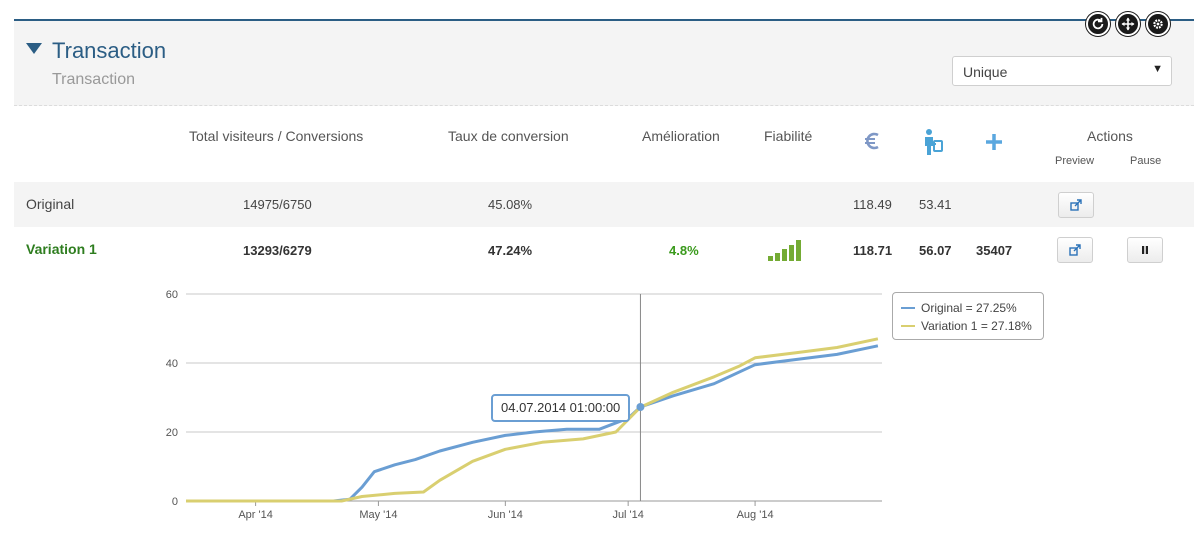 This screenshot has height=534, width=1204. I want to click on panel-toolbar, so click(1128, 24).